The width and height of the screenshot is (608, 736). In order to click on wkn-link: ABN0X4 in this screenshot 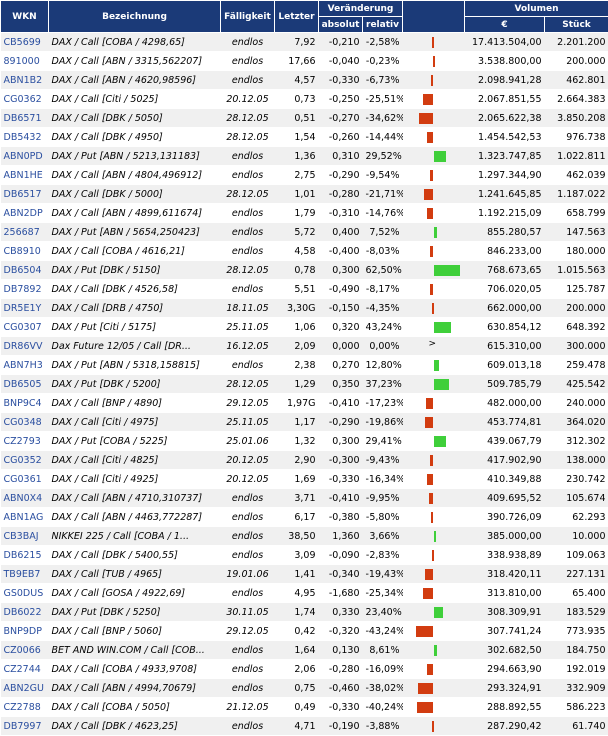, I will do `click(25, 498)`.